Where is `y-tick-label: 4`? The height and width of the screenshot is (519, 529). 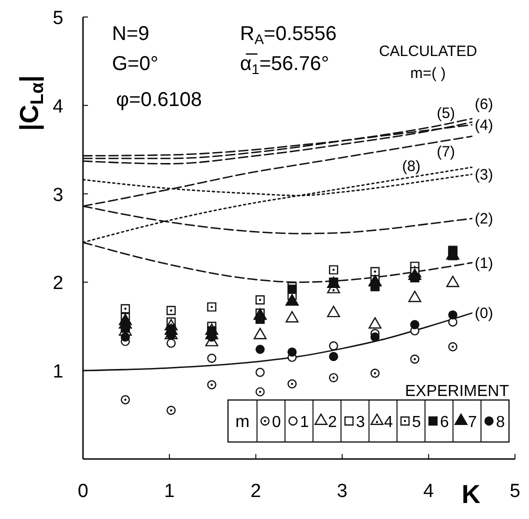
y-tick-label: 4 is located at coordinates (58, 107).